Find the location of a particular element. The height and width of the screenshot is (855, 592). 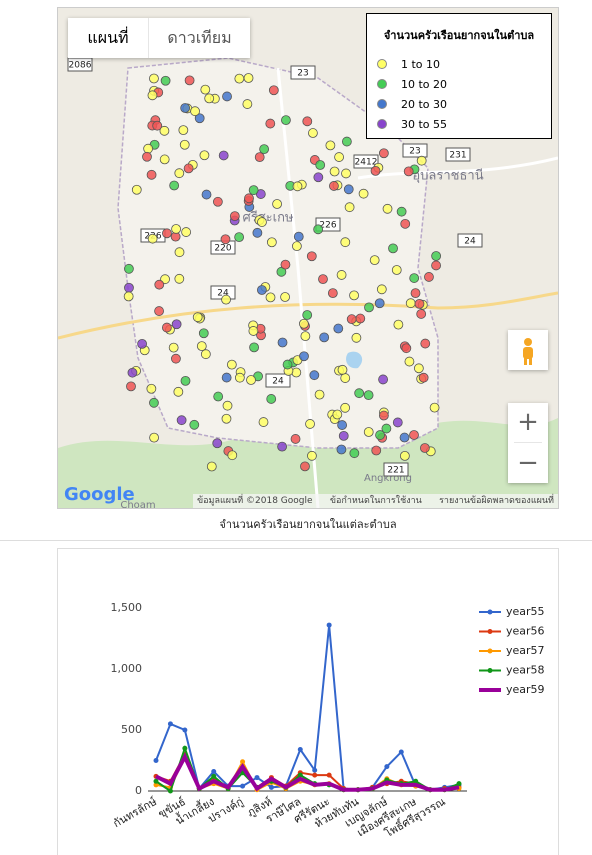

legend-item: 20 to 30 is located at coordinates (459, 104).